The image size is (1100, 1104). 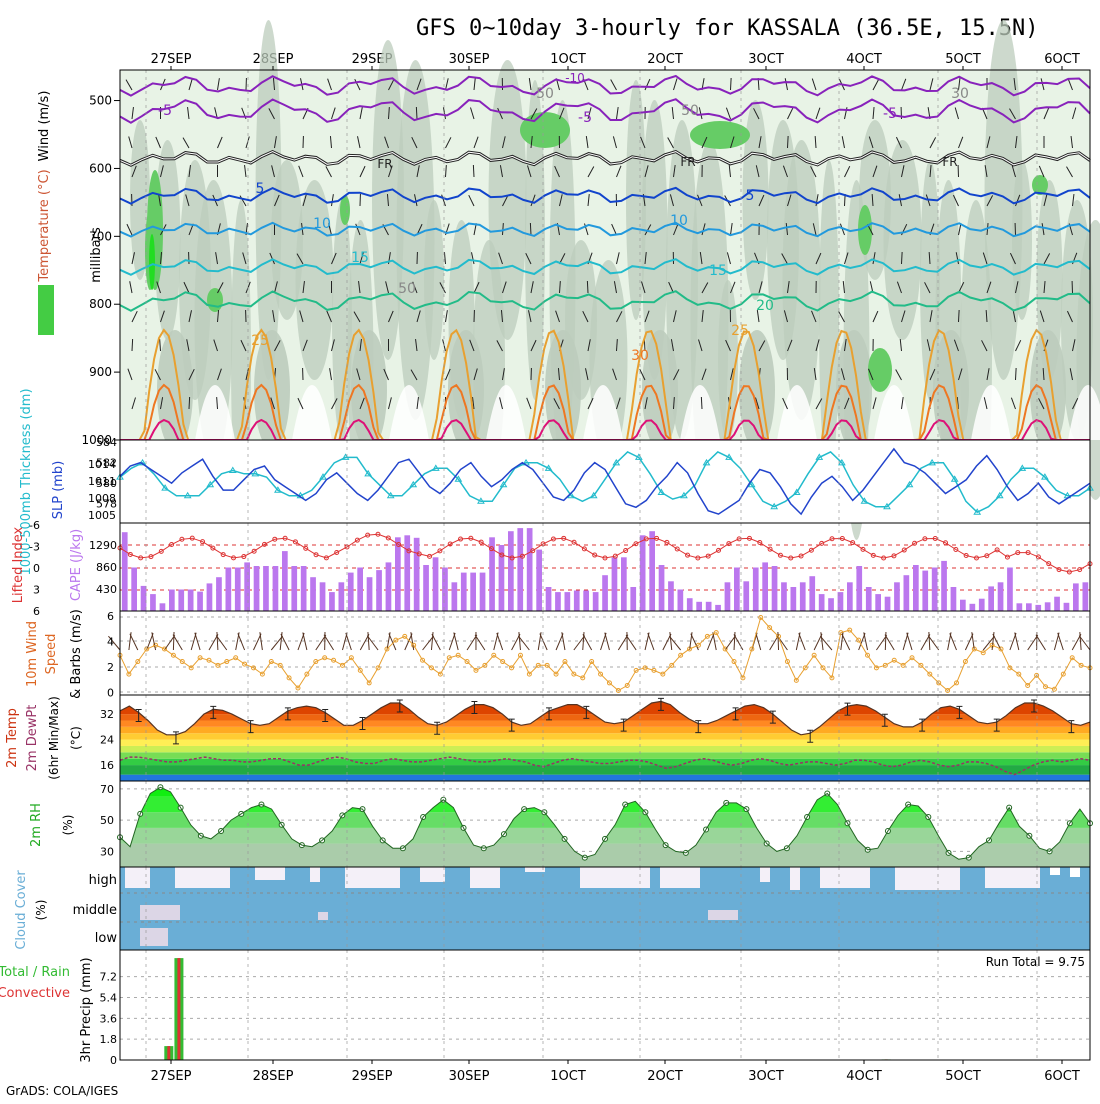 I want to click on pressure-tick-label: 600, so click(x=100, y=168).